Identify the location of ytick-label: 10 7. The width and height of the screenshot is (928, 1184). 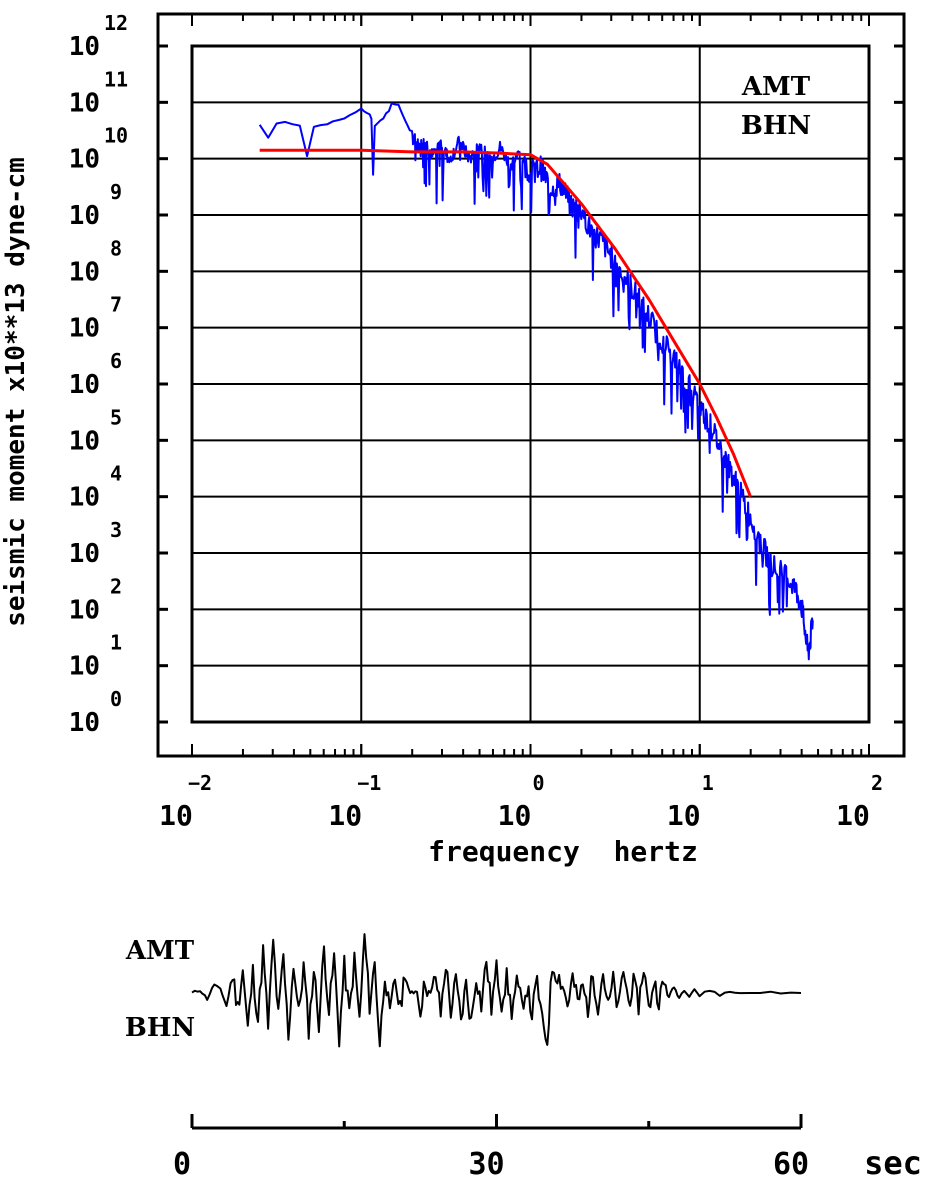
(95, 318).